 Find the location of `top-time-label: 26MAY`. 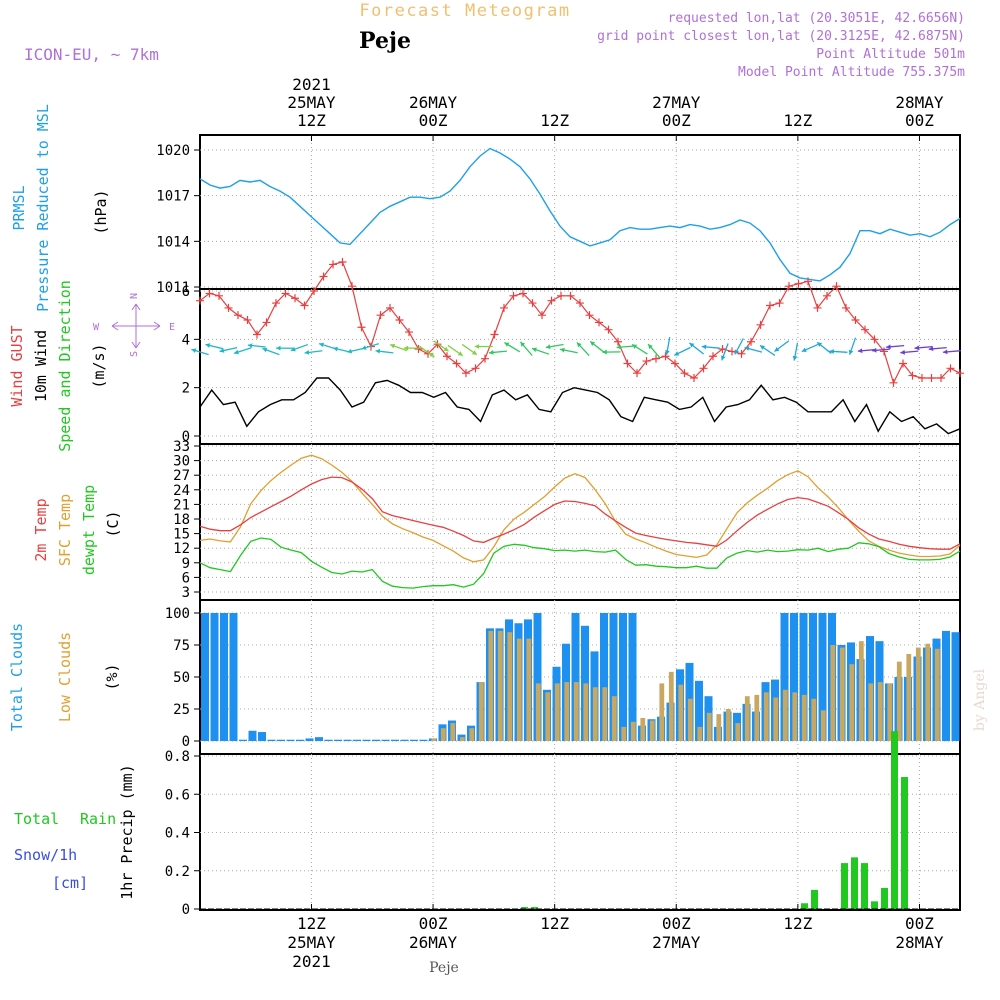

top-time-label: 26MAY is located at coordinates (433, 102).